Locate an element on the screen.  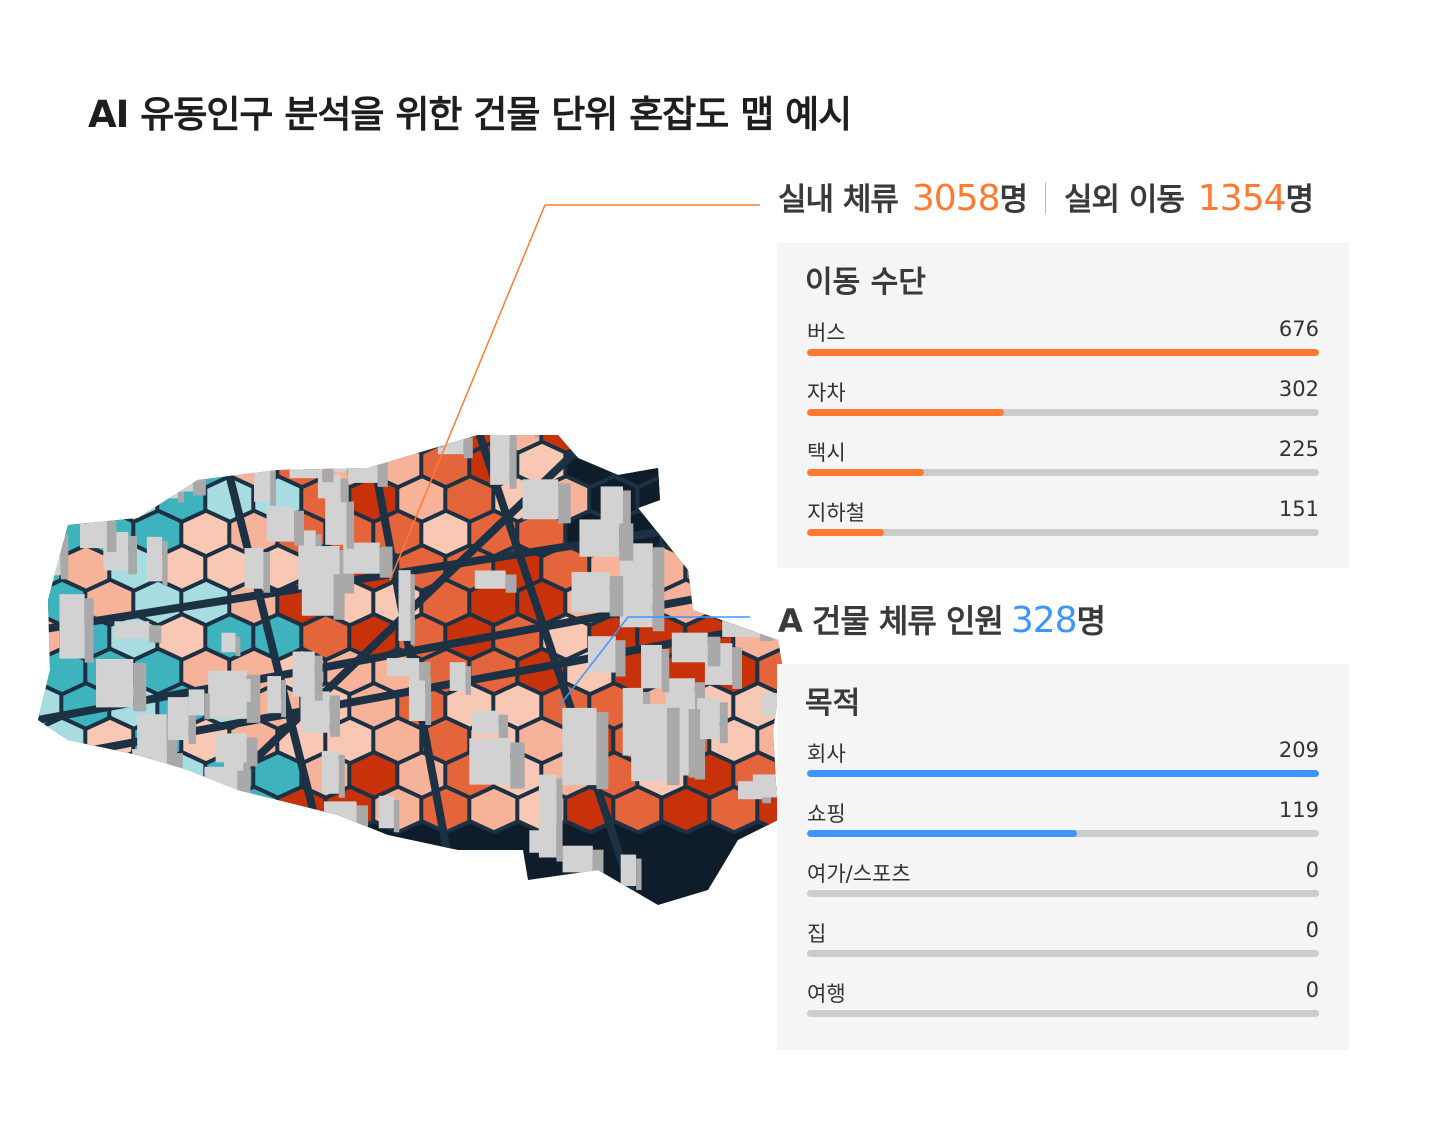
transport-bar-track is located at coordinates (1063, 472).